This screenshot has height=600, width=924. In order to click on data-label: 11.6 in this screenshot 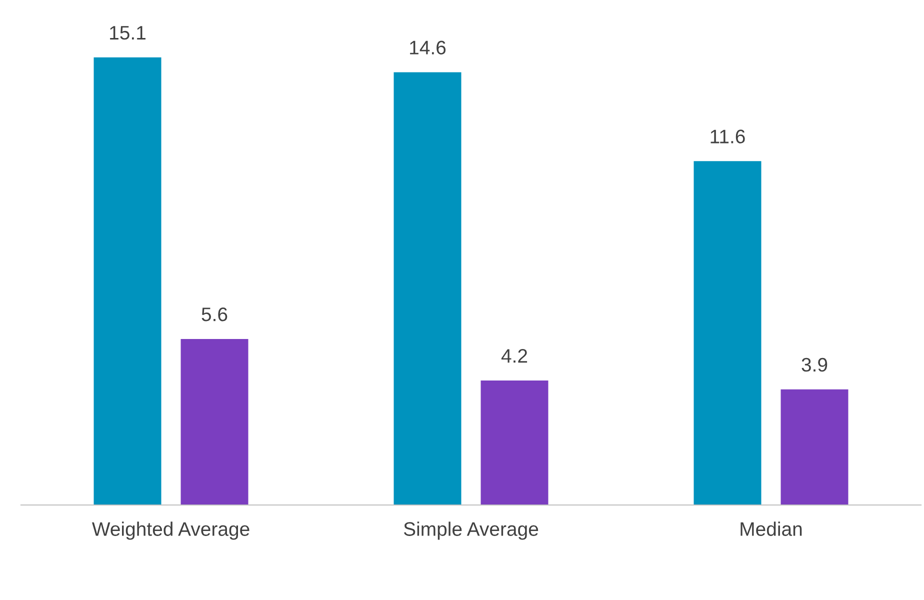, I will do `click(727, 137)`.